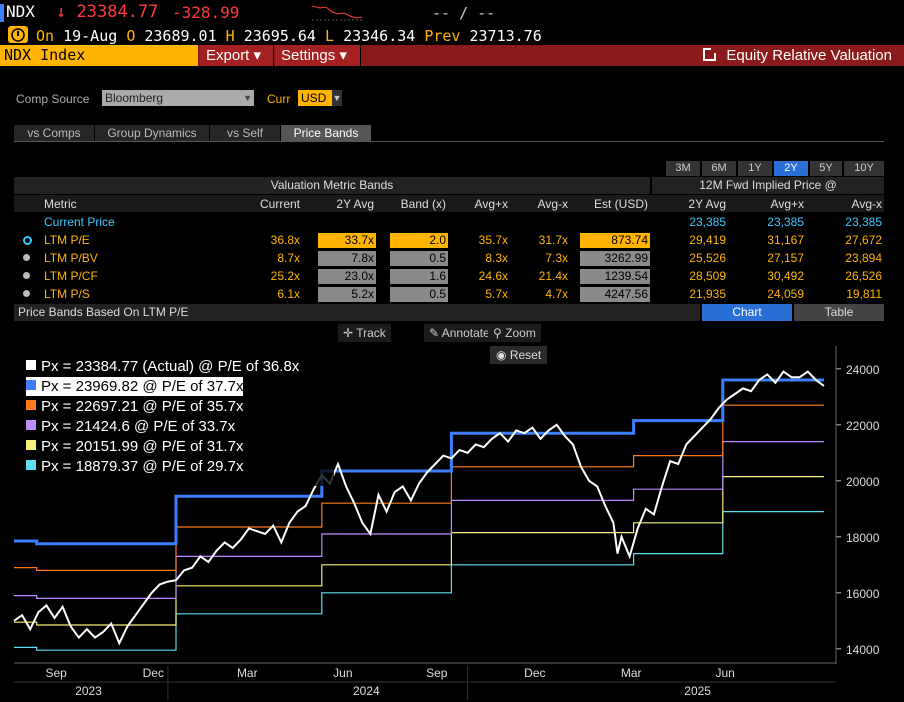  Describe the element at coordinates (797, 55) in the screenshot. I see `function-title: Equity Relative Valuation` at that location.